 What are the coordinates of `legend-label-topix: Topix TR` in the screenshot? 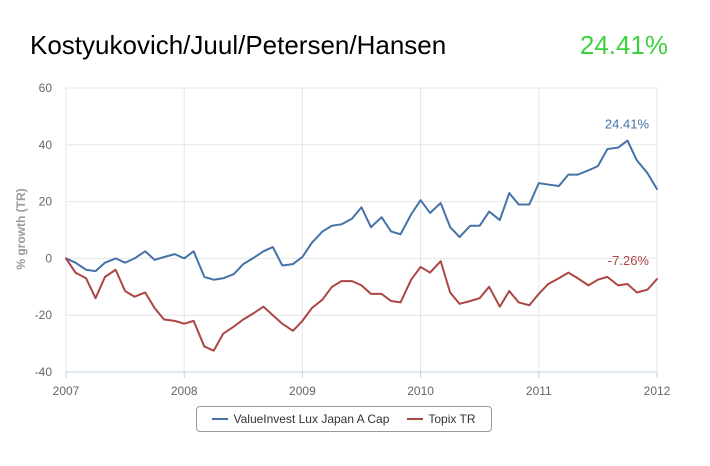 It's located at (452, 419).